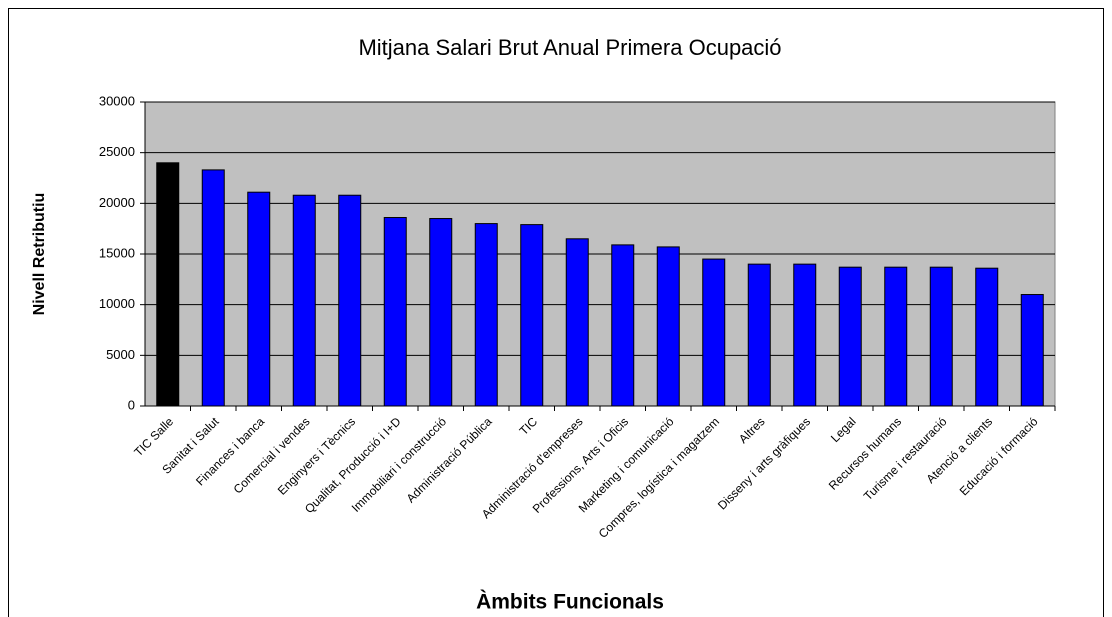 Image resolution: width=1112 pixels, height=617 pixels. Describe the element at coordinates (117, 252) in the screenshot. I see `y-tick-label: 15000` at that location.